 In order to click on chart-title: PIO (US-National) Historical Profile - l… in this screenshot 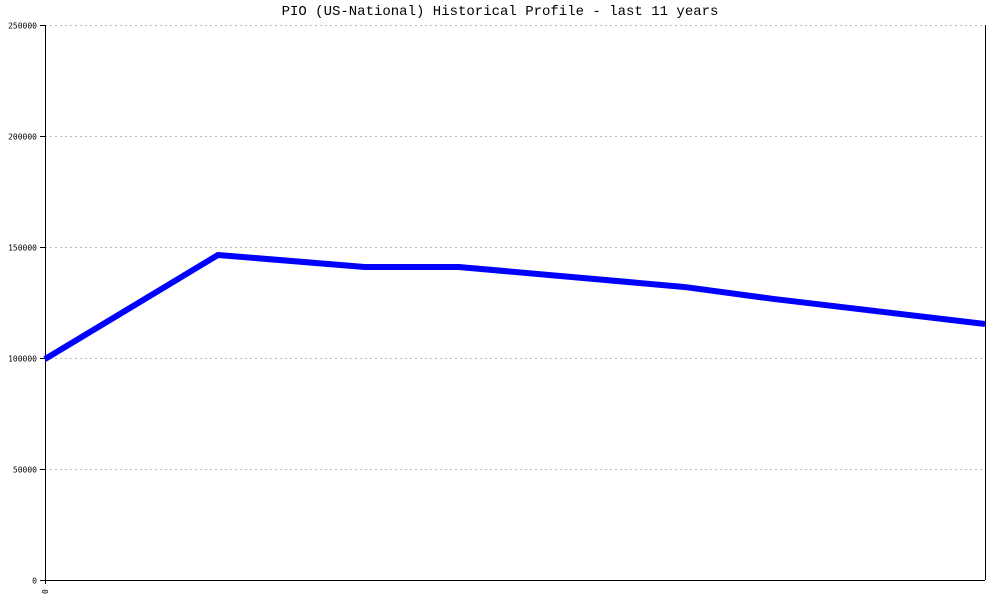, I will do `click(500, 12)`.